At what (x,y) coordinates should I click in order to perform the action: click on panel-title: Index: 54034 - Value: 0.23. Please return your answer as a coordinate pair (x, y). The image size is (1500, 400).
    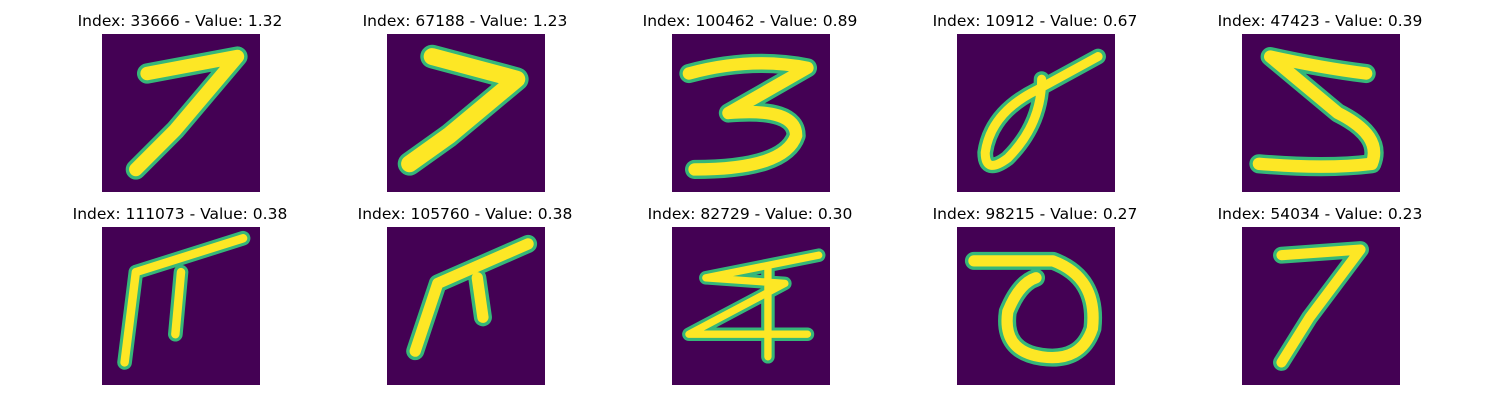
    Looking at the image, I should click on (1320, 214).